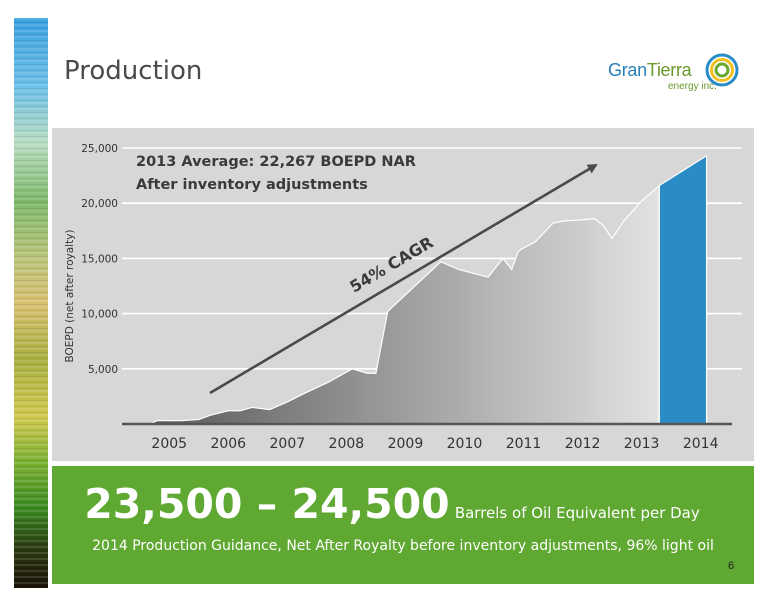  Describe the element at coordinates (642, 444) in the screenshot. I see `x-tick-label: 2013` at that location.